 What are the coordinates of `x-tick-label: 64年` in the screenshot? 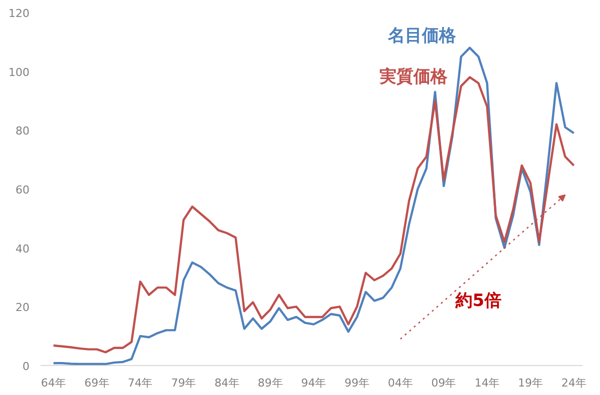 It's located at (53, 383).